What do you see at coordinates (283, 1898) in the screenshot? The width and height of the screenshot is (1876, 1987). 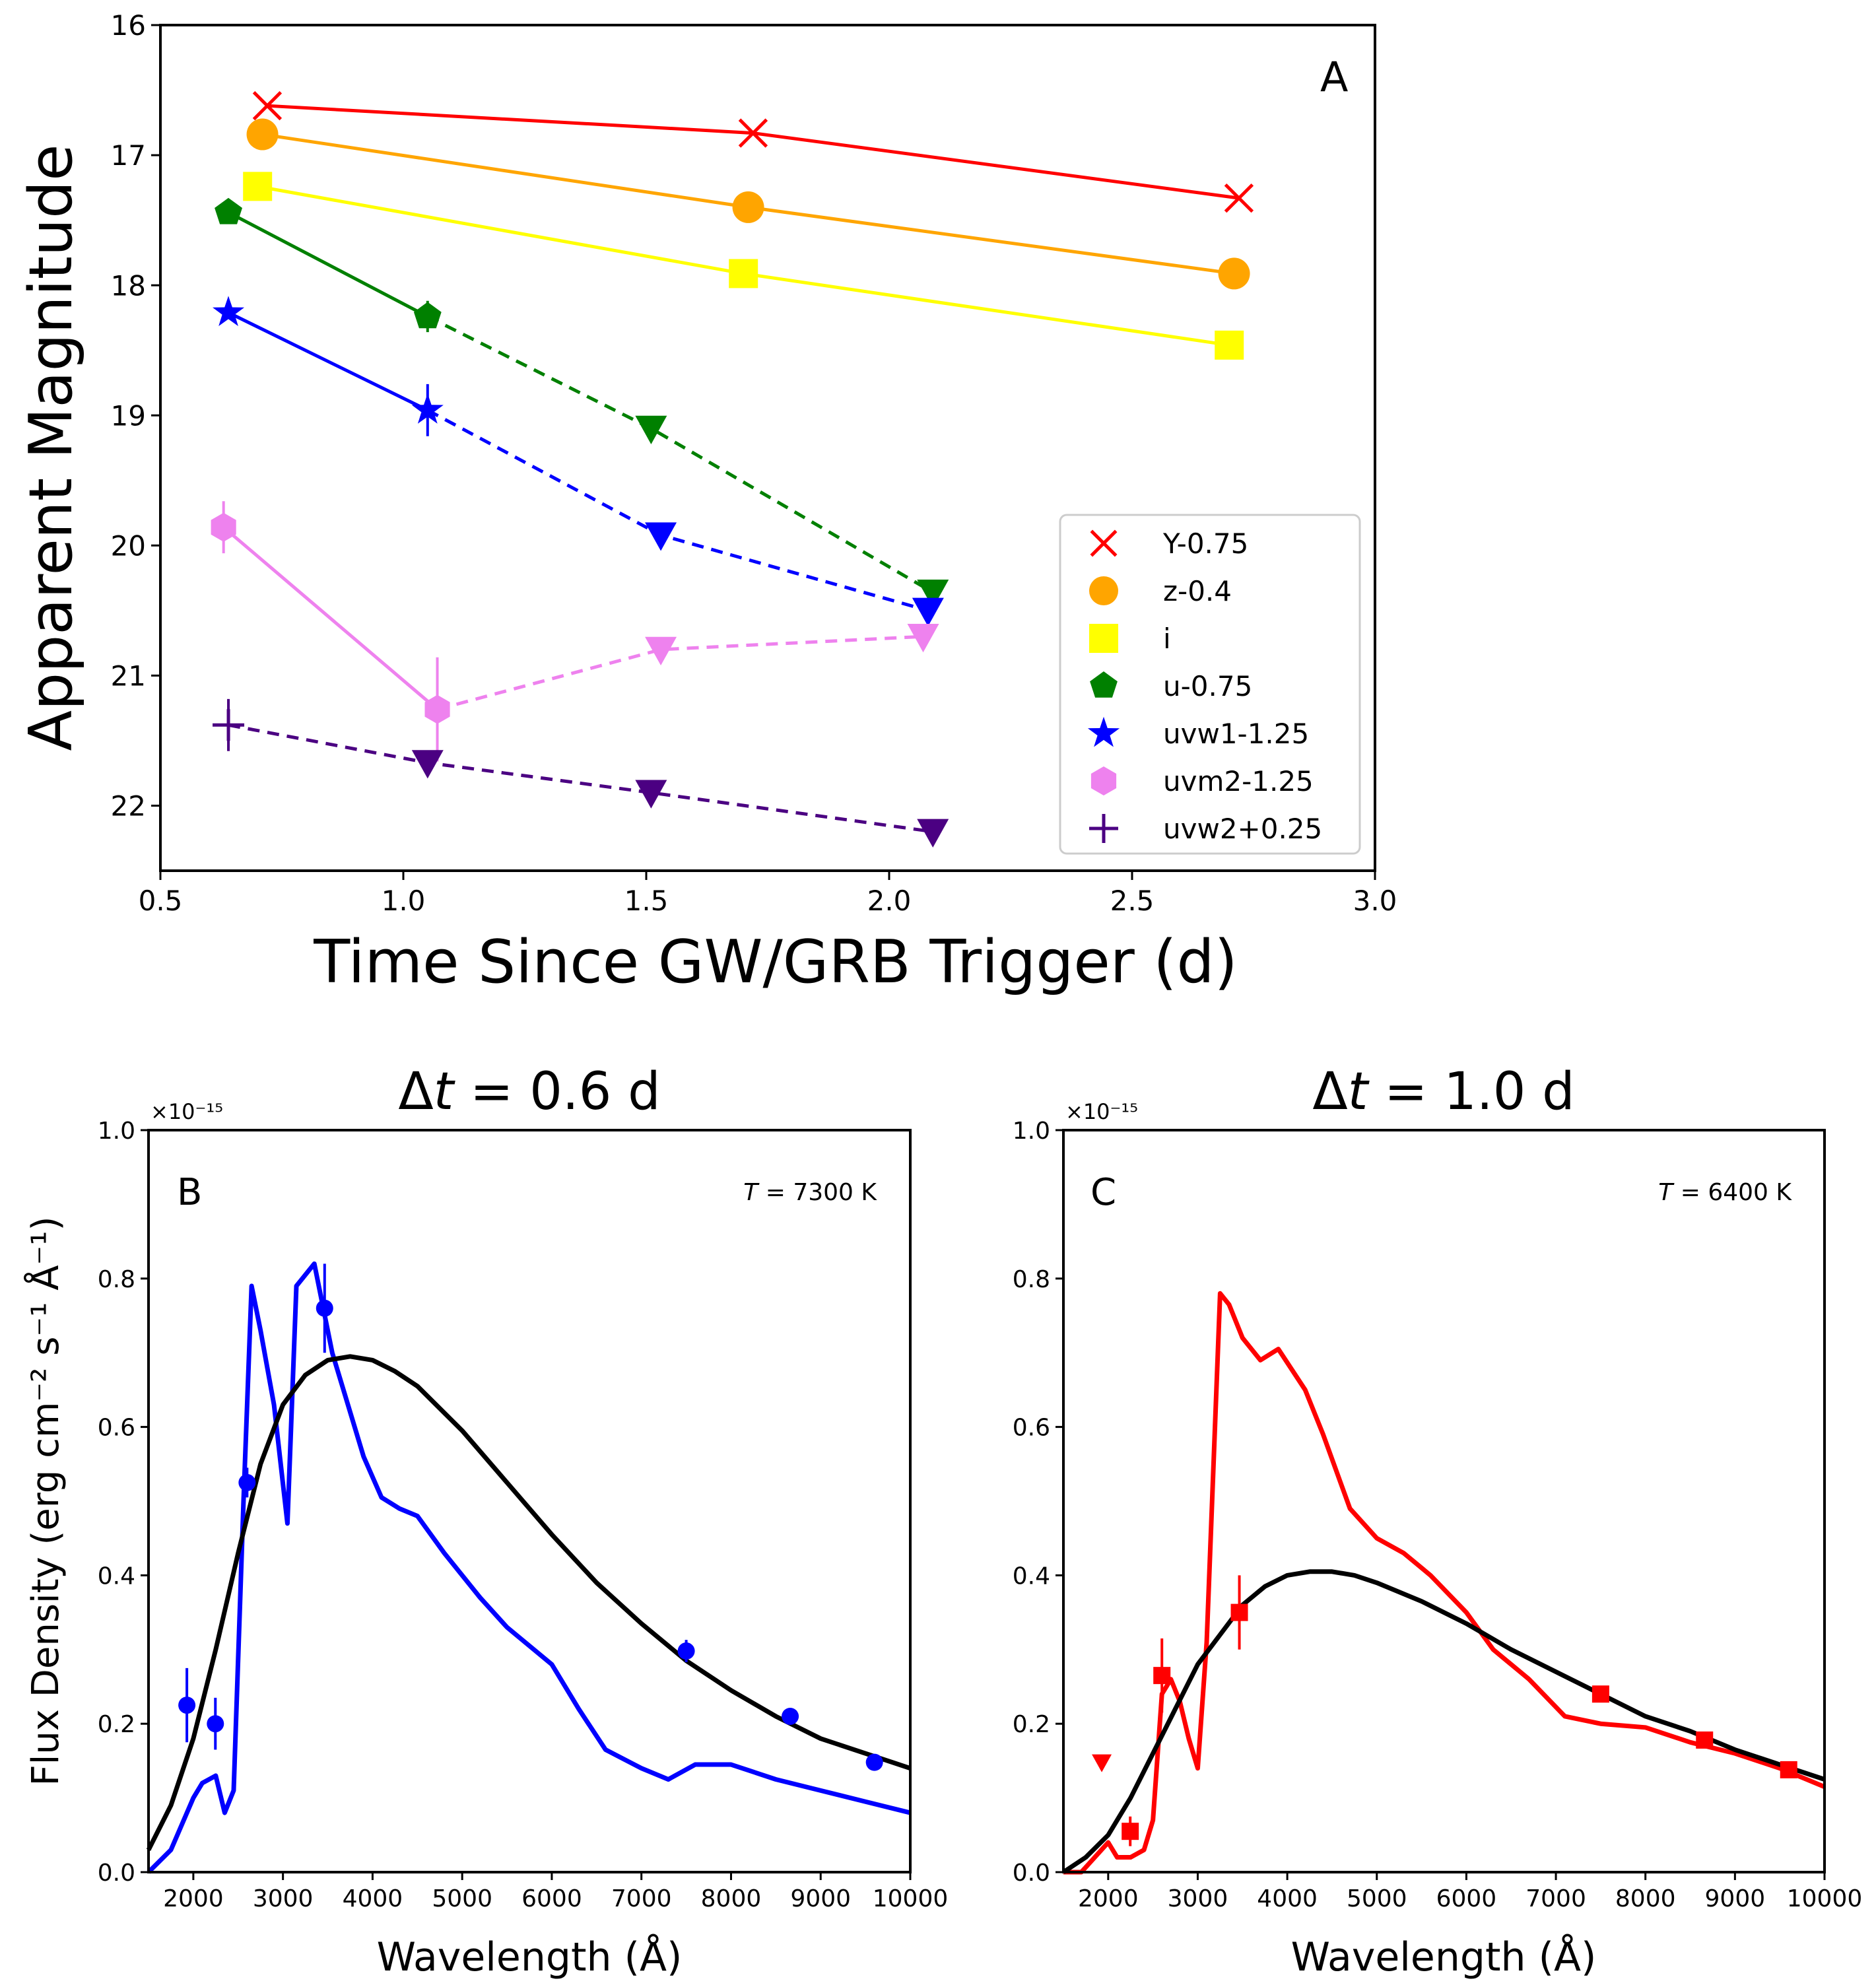 I see `panel-b-xtick-label: 3000` at bounding box center [283, 1898].